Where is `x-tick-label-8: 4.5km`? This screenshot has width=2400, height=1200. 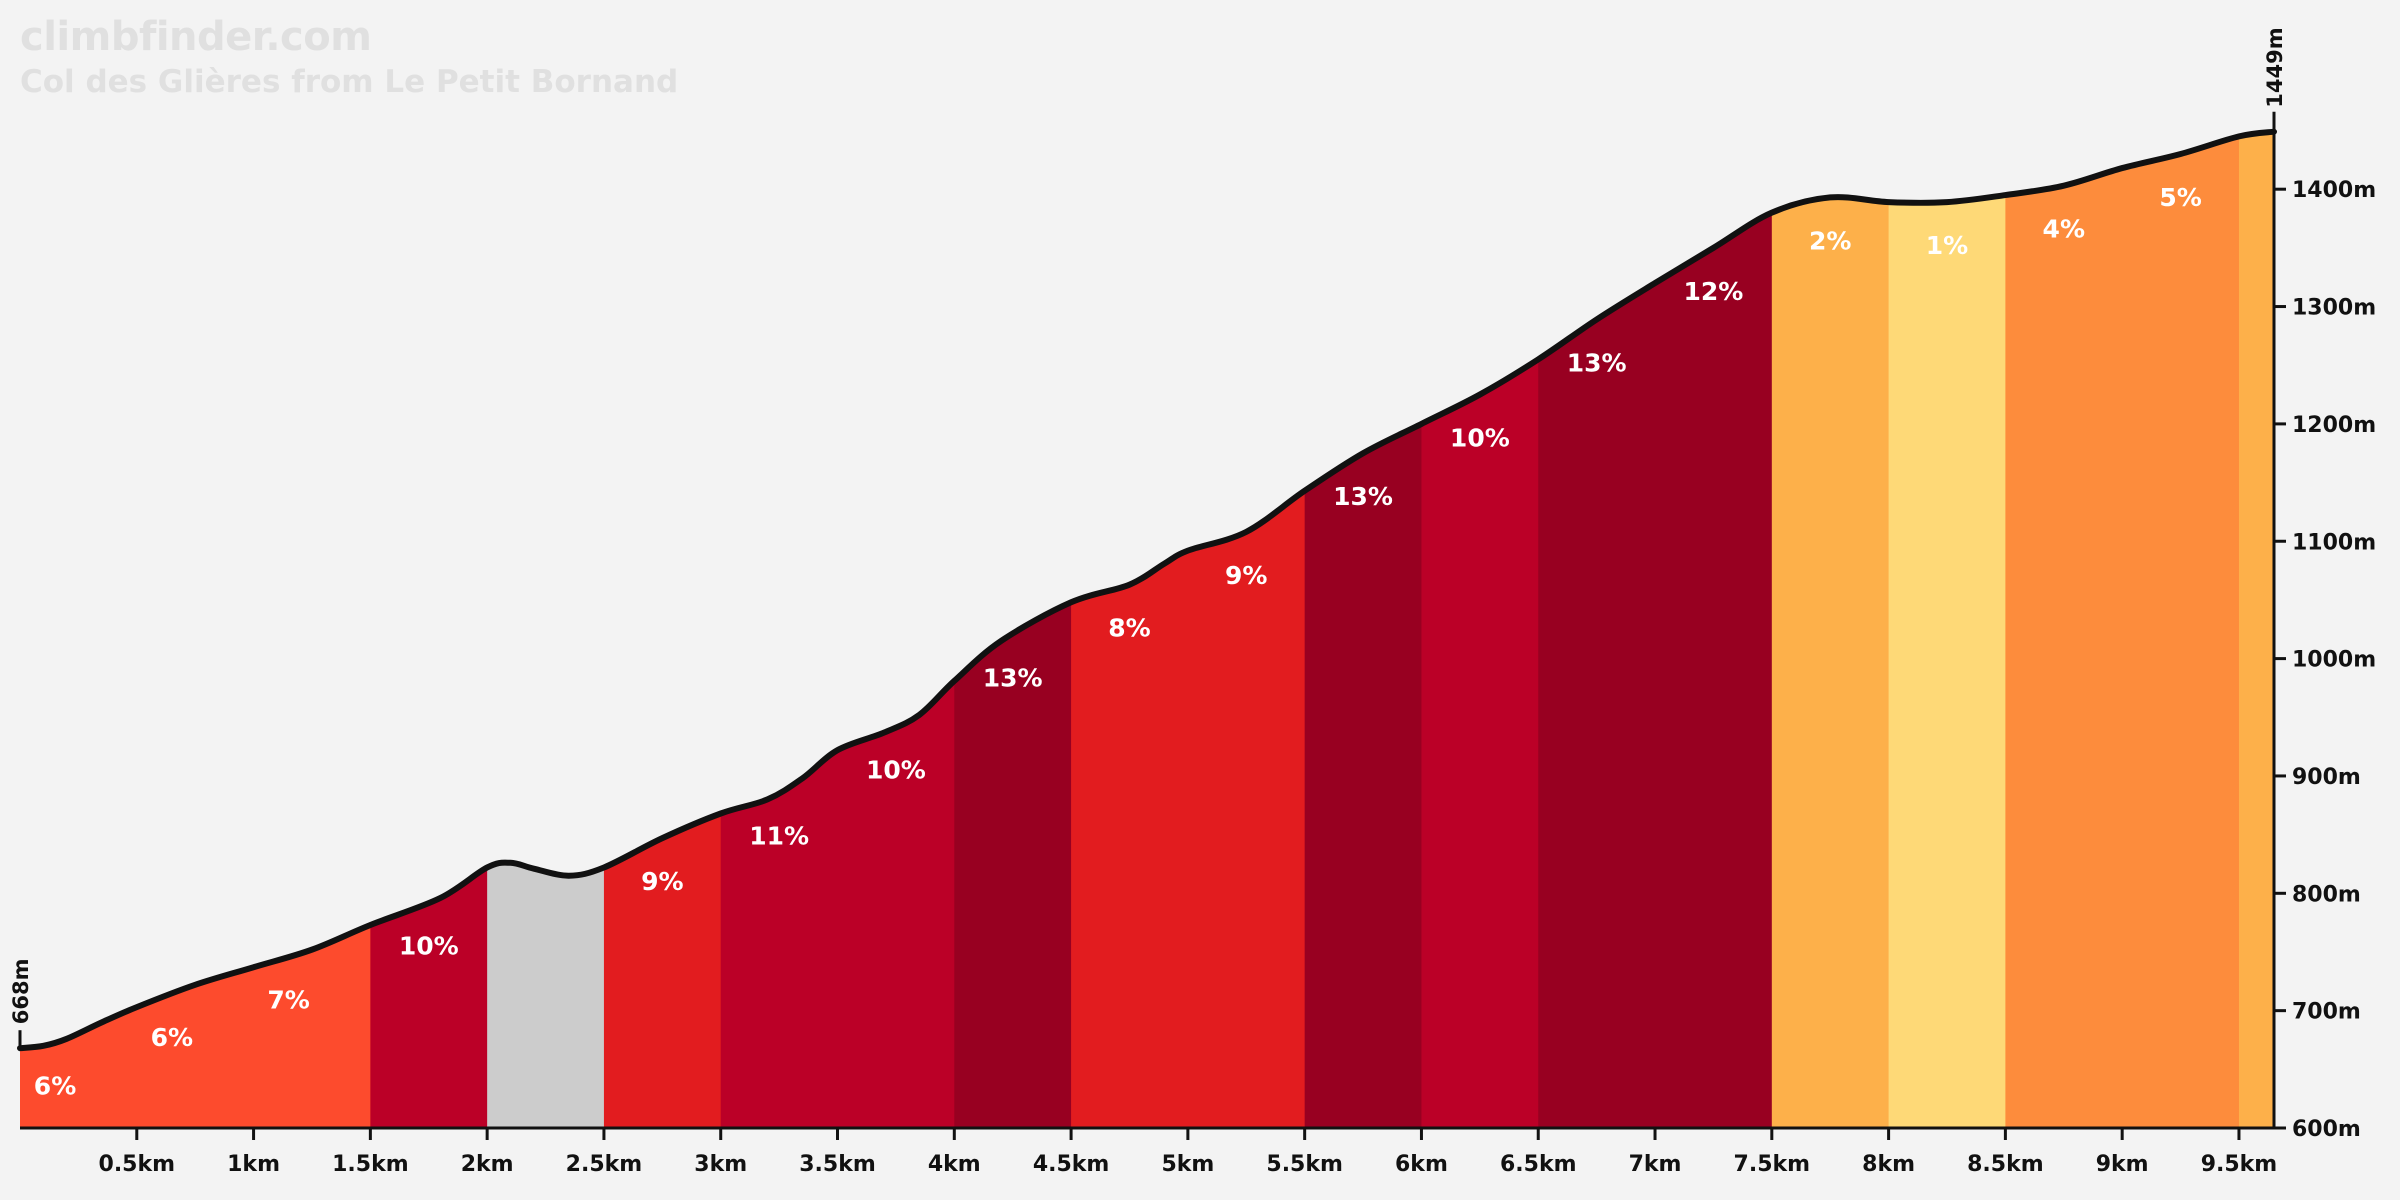 x-tick-label-8: 4.5km is located at coordinates (1071, 1164).